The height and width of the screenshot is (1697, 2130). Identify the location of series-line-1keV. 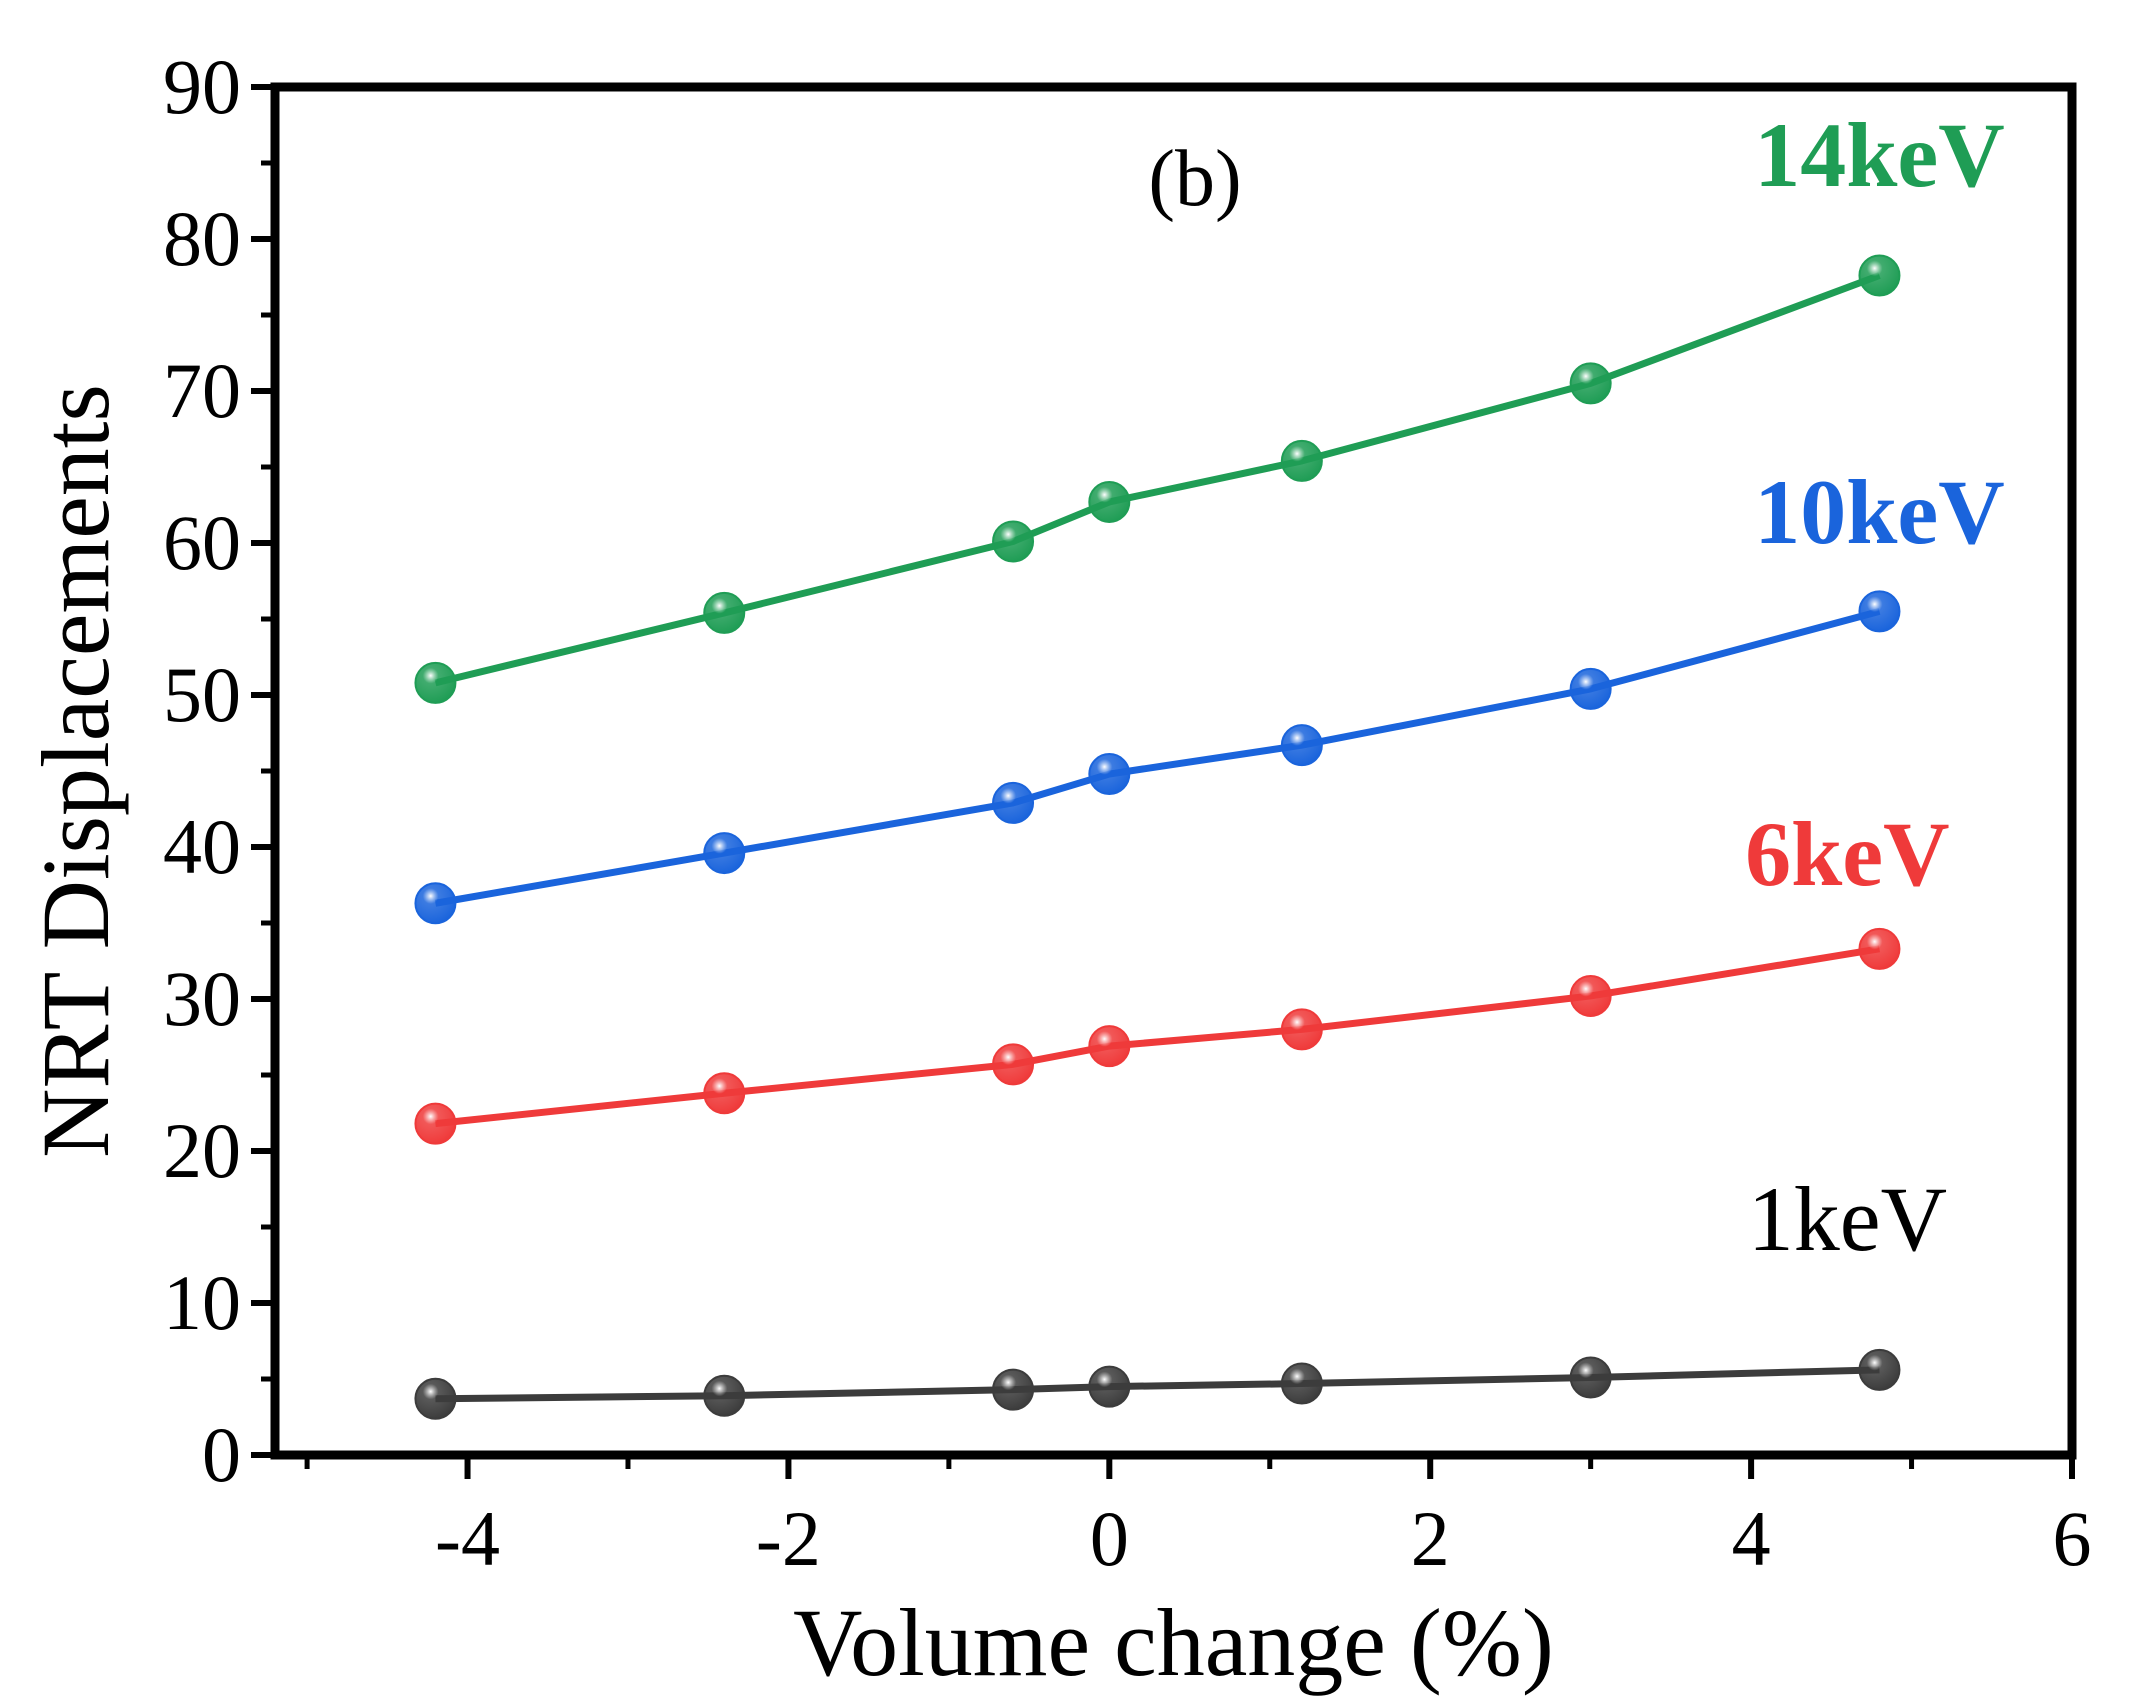
(1157, 1384).